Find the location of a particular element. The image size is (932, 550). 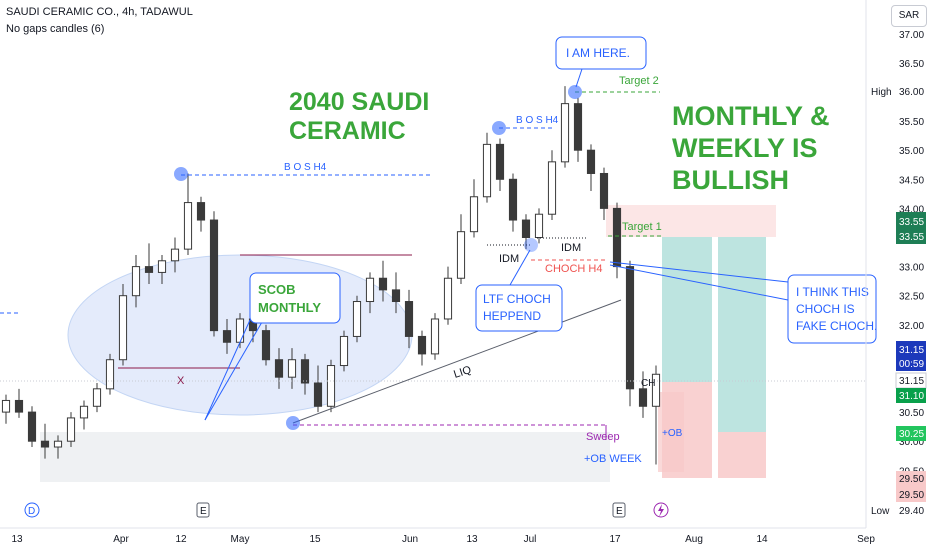

time-axis: 13 Apr 12 May 15 Jun 13 Jul 17 Aug 14 Sep is located at coordinates (437, 536).